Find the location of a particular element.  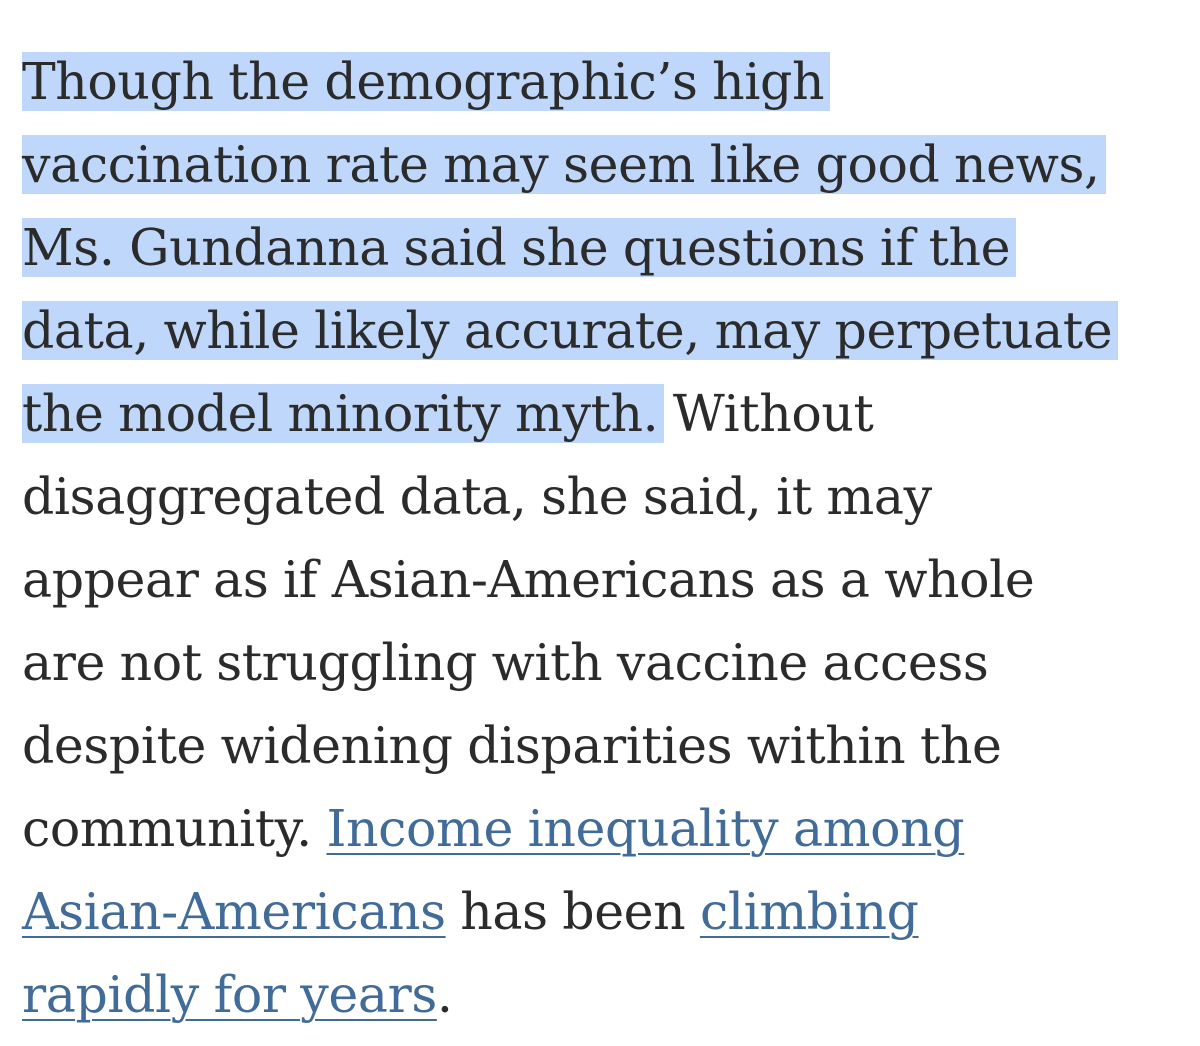

body-text: Without is located at coordinates (766, 413).